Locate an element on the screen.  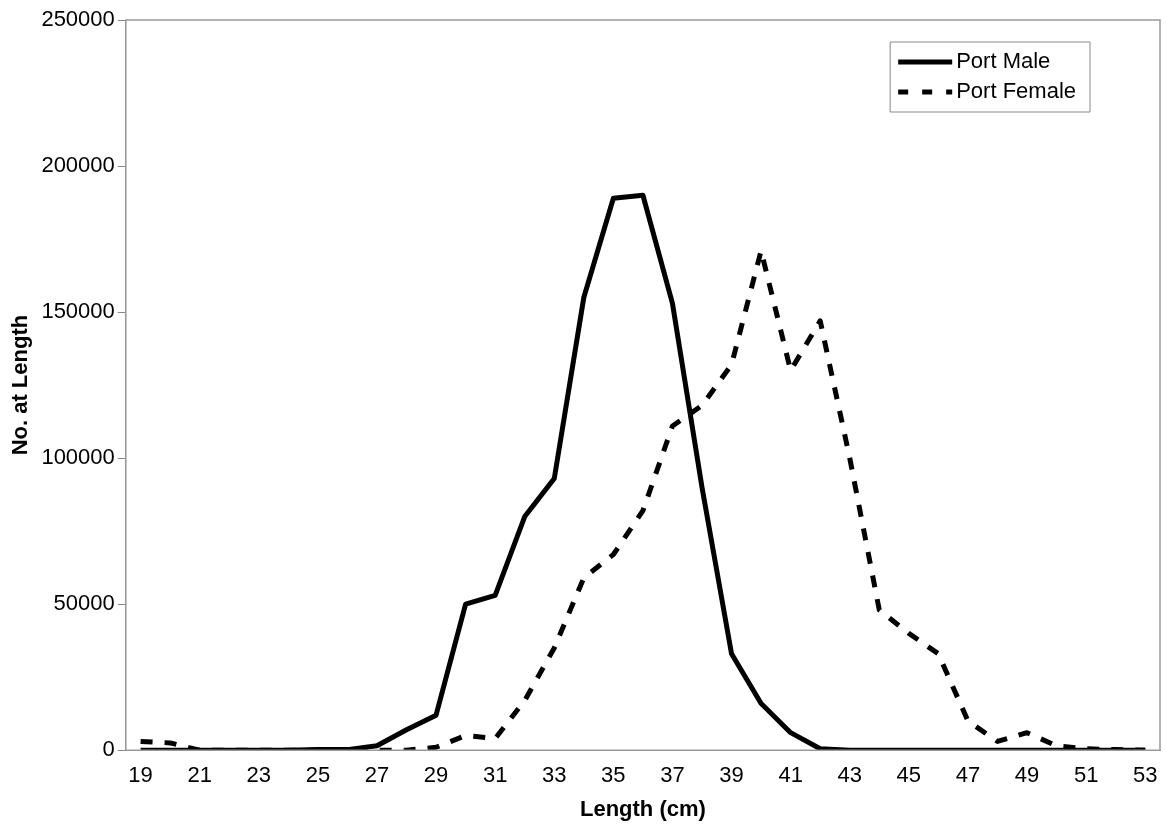
x-tick-label: 23 is located at coordinates (259, 775).